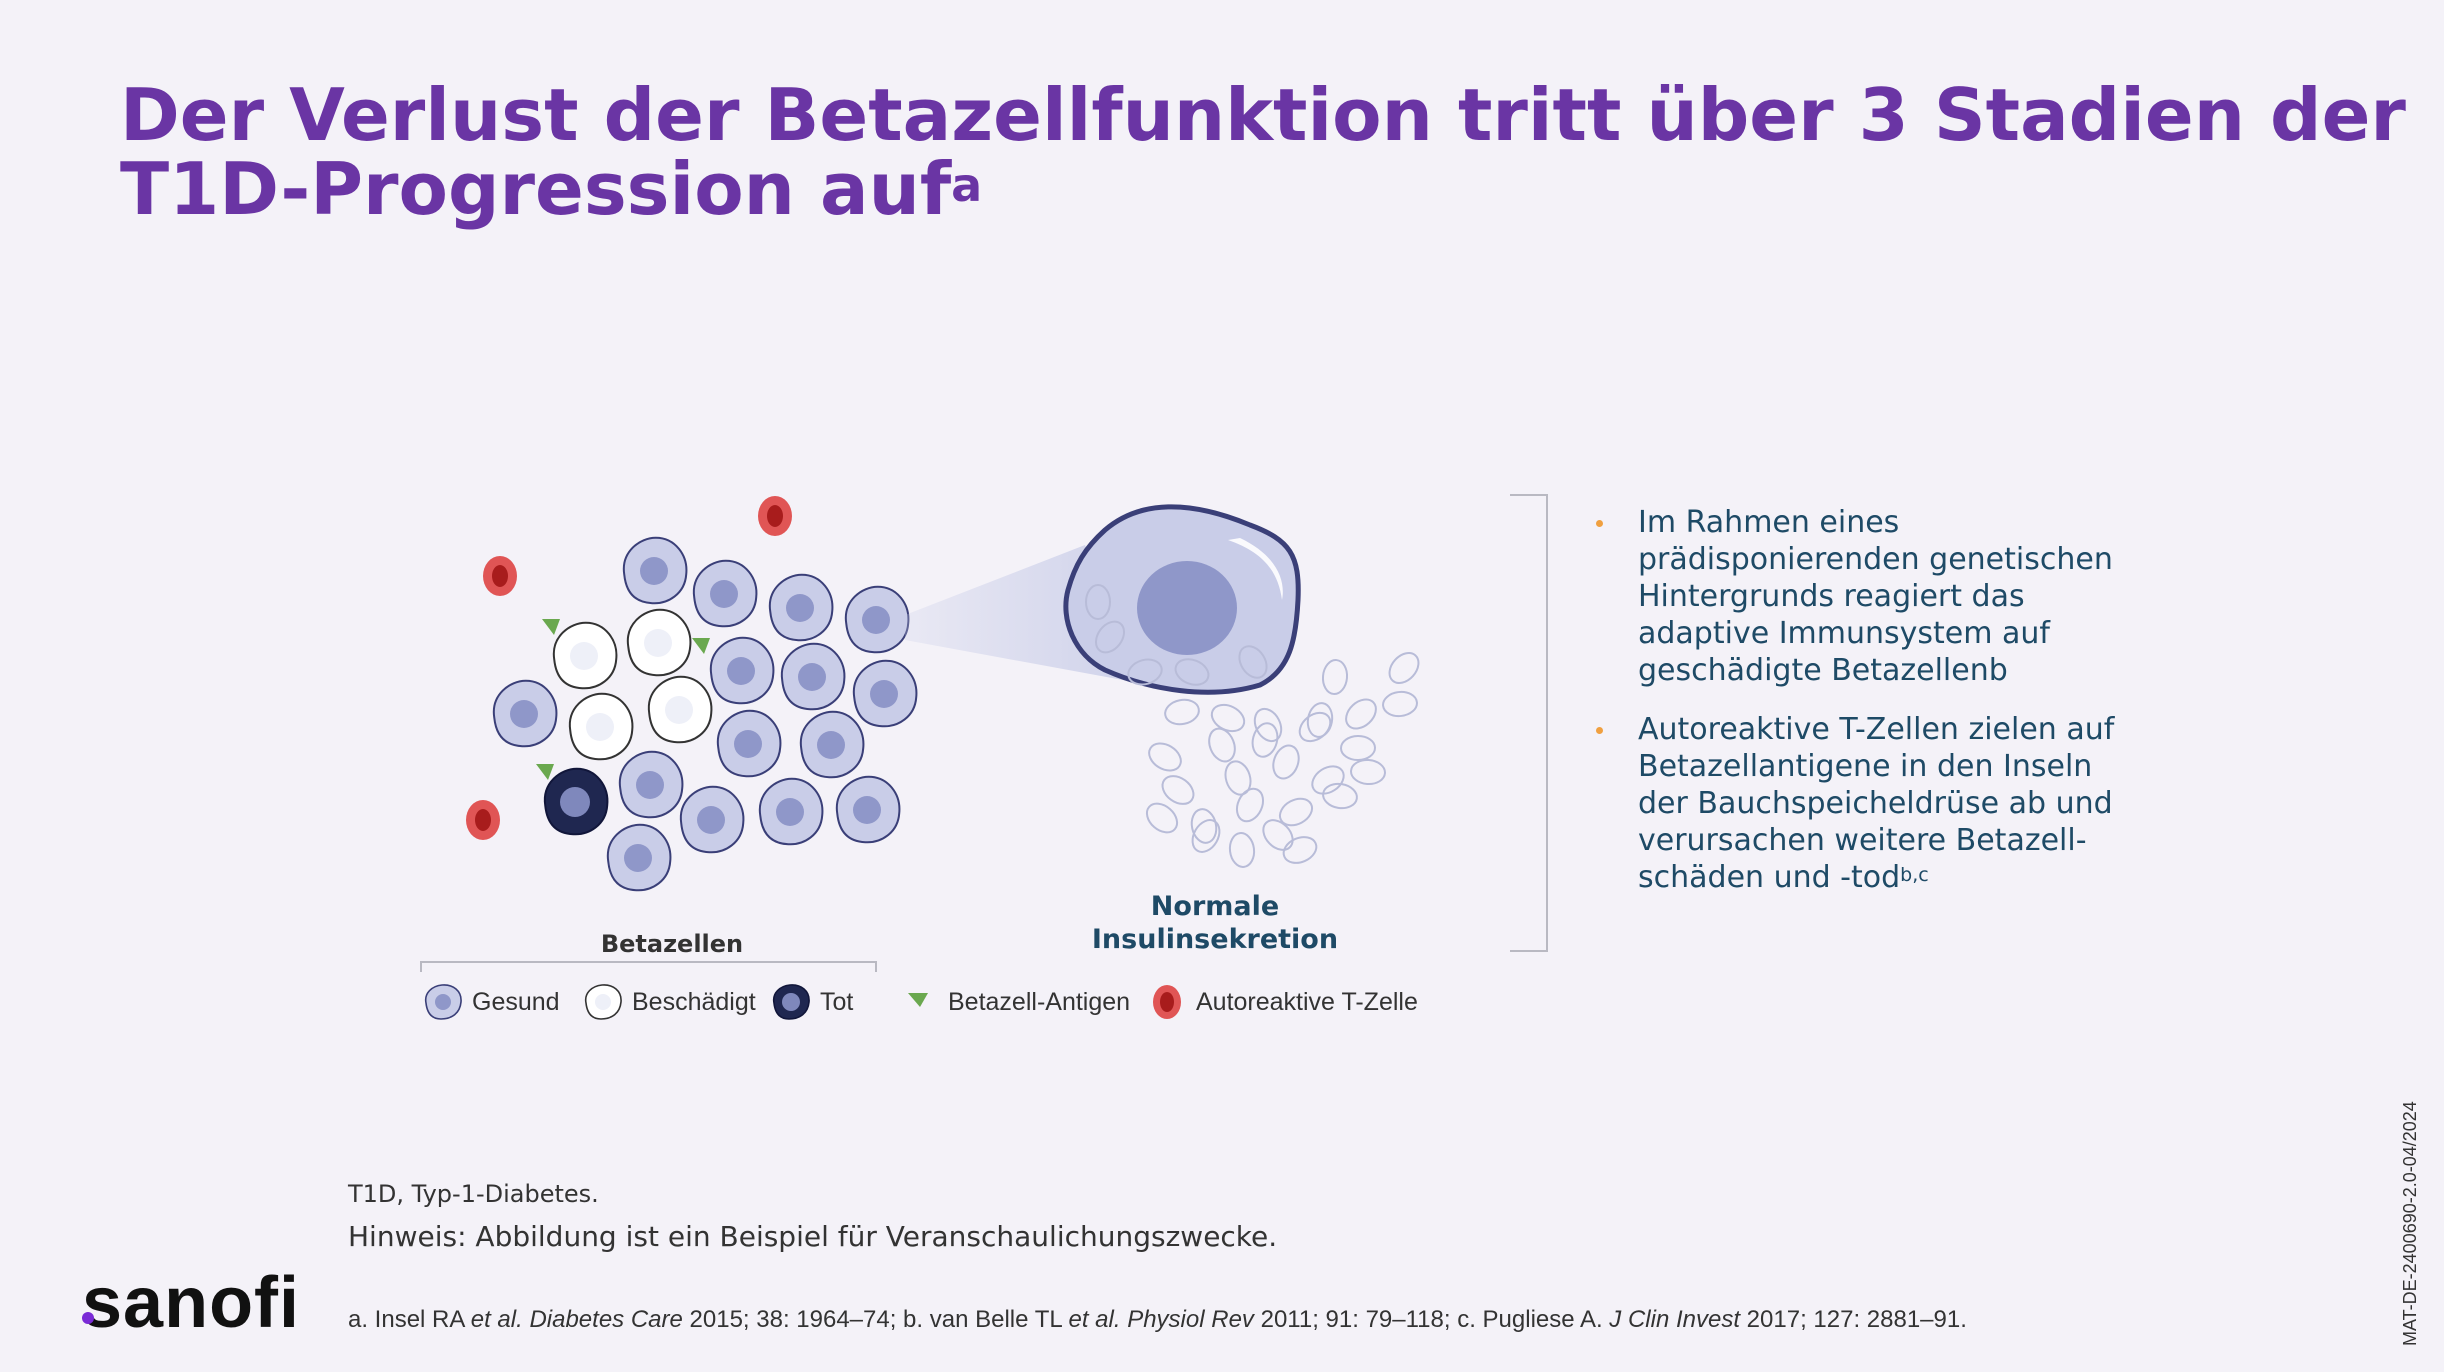 This screenshot has width=2444, height=1372. I want to click on bullet-1-line-3: Hintergrunds reagiert das, so click(1831, 596).